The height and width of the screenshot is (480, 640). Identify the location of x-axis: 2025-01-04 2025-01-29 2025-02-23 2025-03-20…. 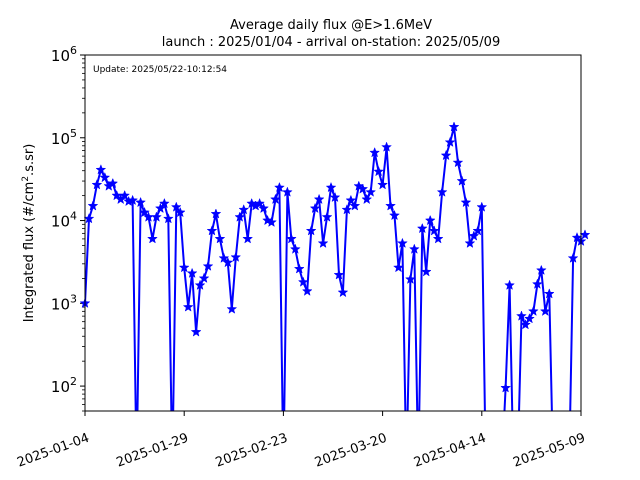
(301, 441).